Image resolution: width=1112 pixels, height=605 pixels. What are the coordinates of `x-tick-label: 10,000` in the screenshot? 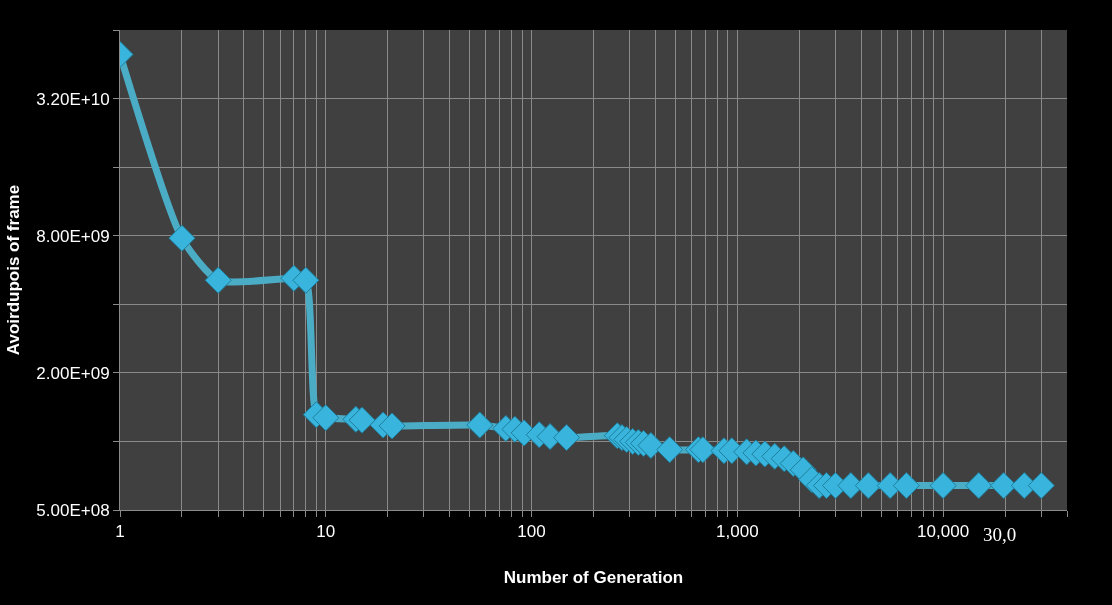 It's located at (943, 532).